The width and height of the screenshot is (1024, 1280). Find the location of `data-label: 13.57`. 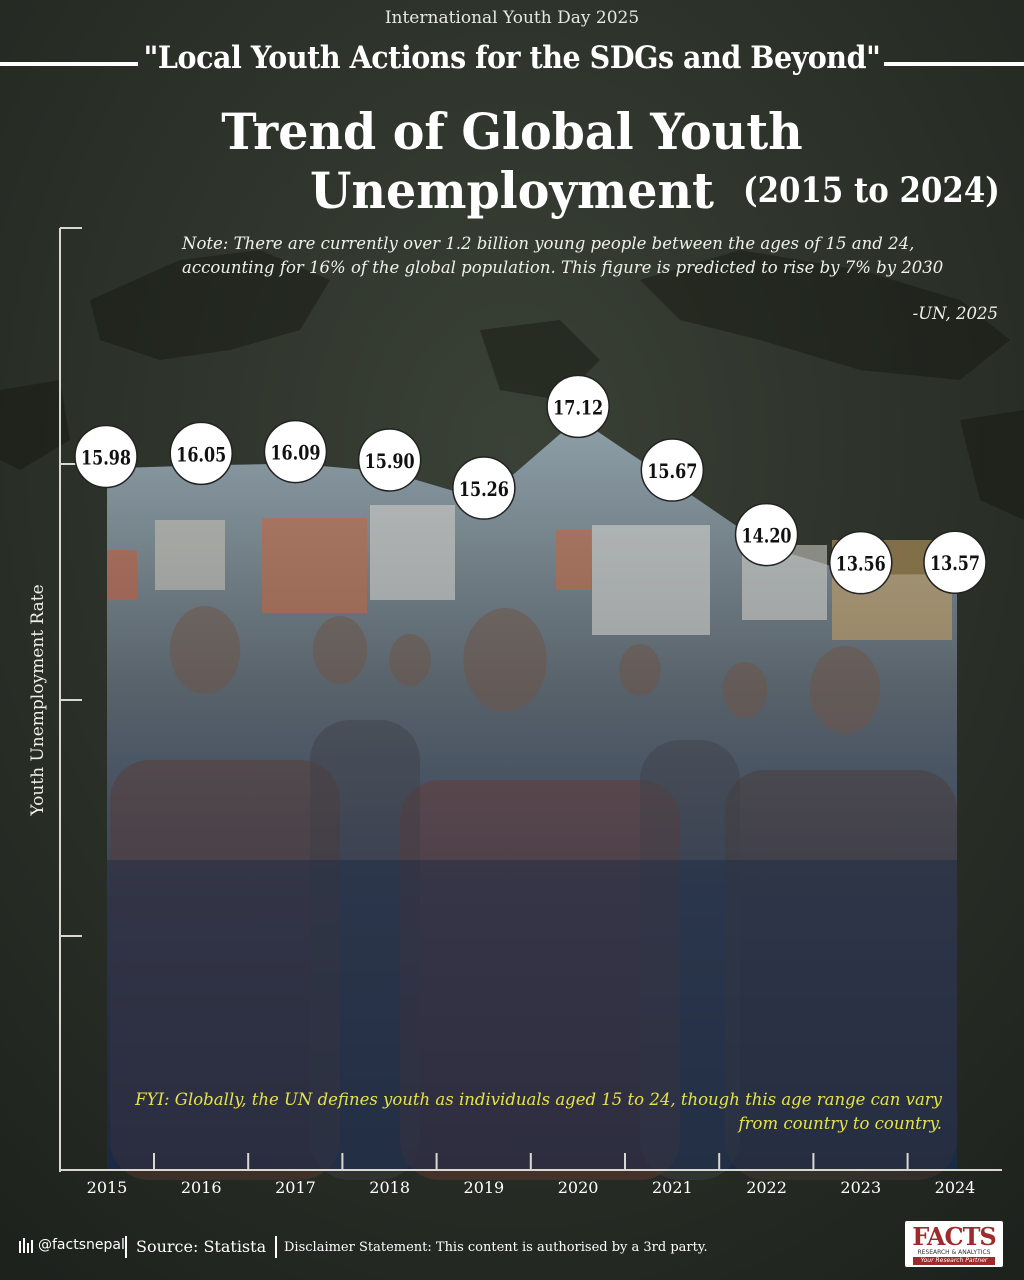

data-label: 13.57 is located at coordinates (955, 563).